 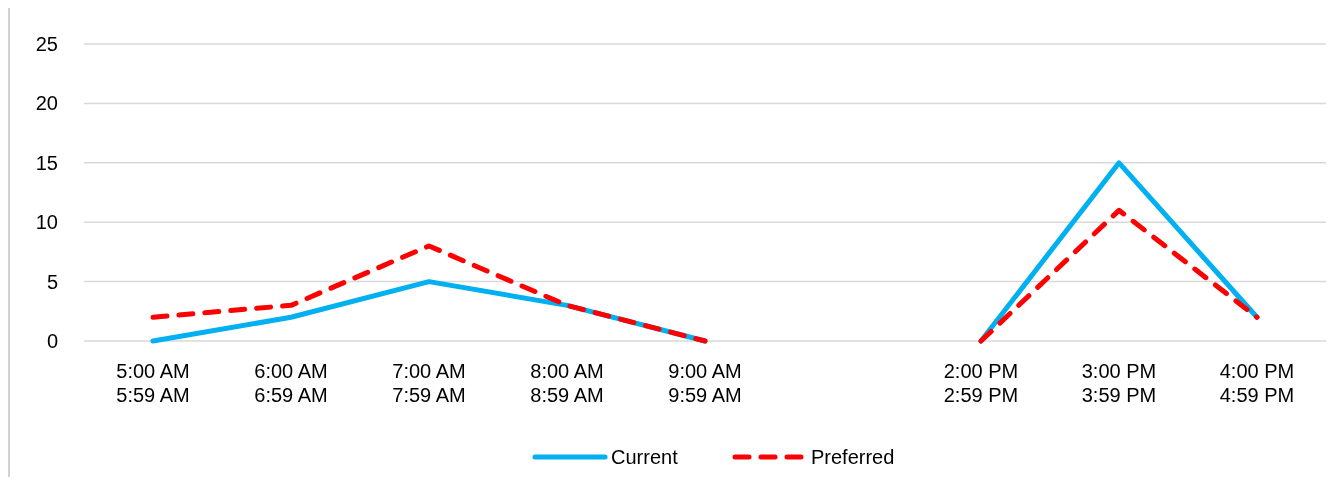 I want to click on y-tick-label: 20, so click(x=46, y=103).